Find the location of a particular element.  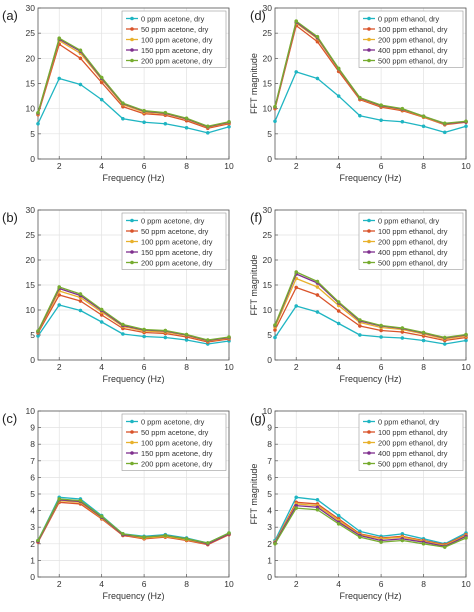

legend-entry: 200 ppm ethanol, dry is located at coordinates (413, 241).